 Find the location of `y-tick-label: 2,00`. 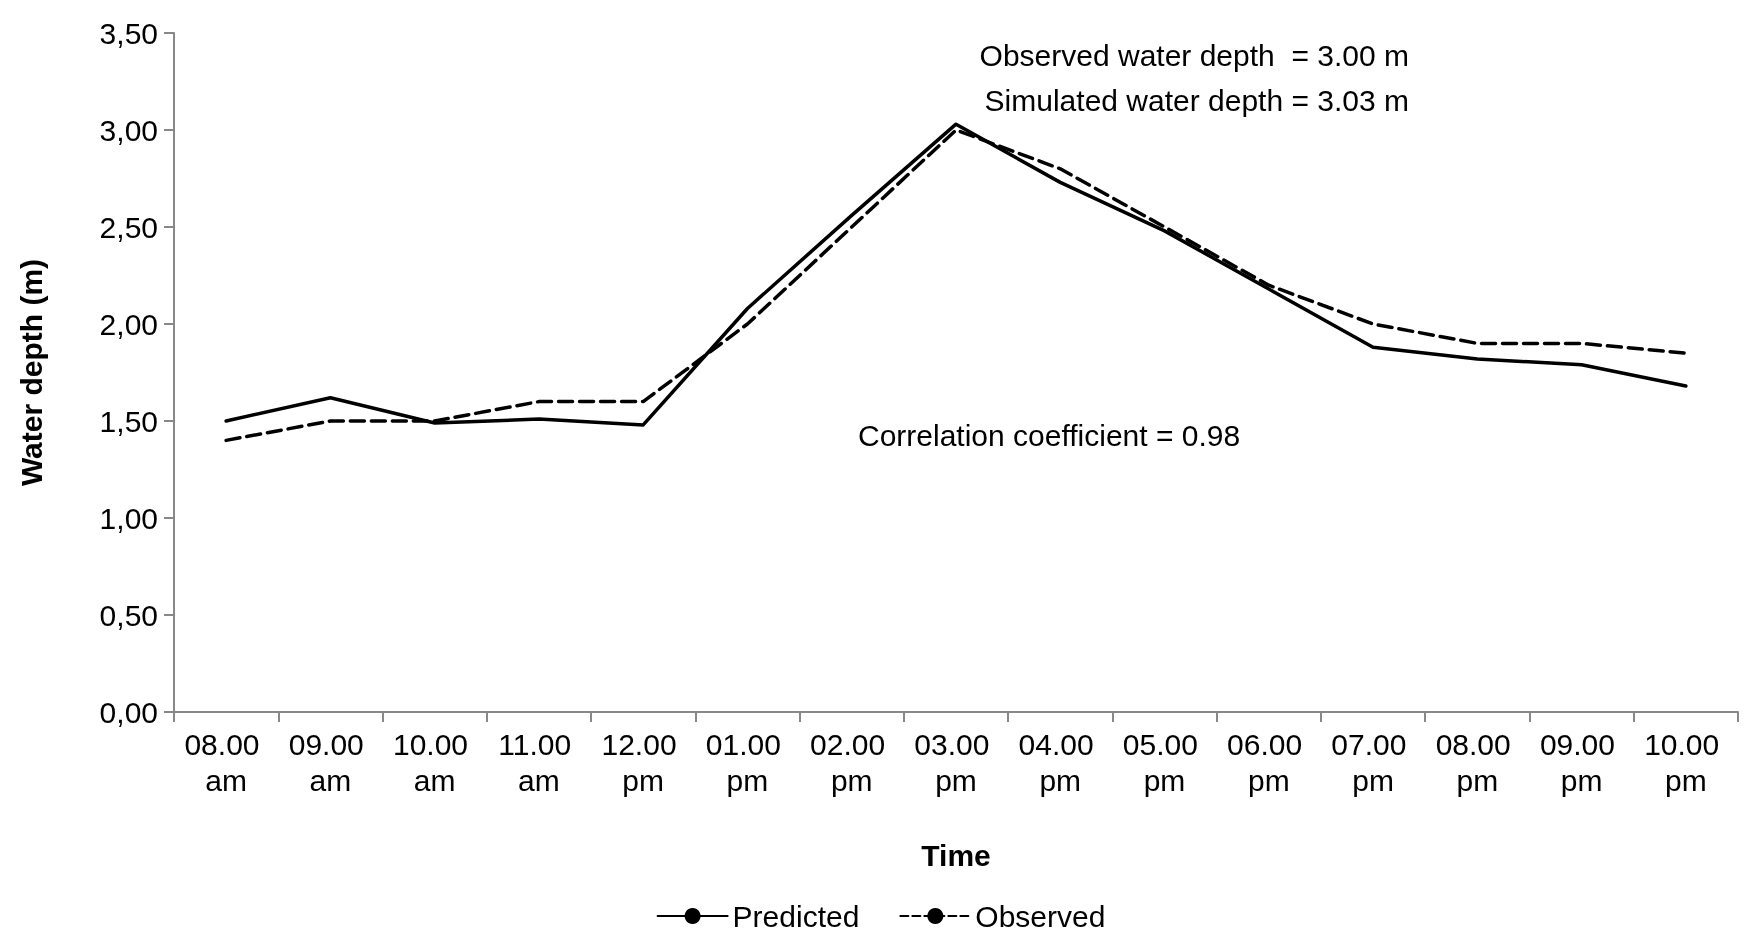

y-tick-label: 2,00 is located at coordinates (128, 324).